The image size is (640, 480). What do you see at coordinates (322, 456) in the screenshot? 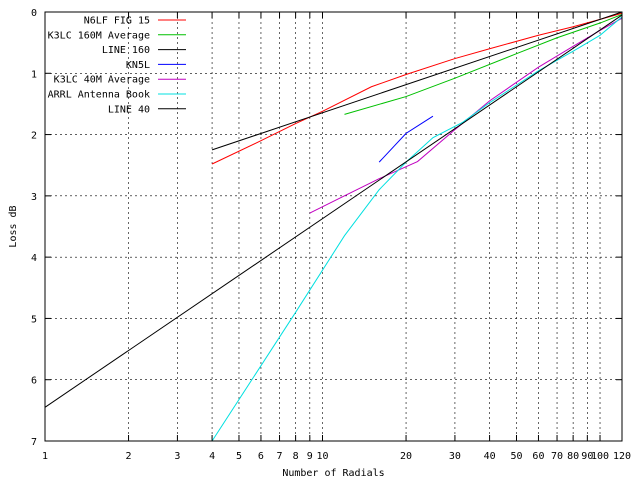
I see `x-tick-label: 10` at bounding box center [322, 456].